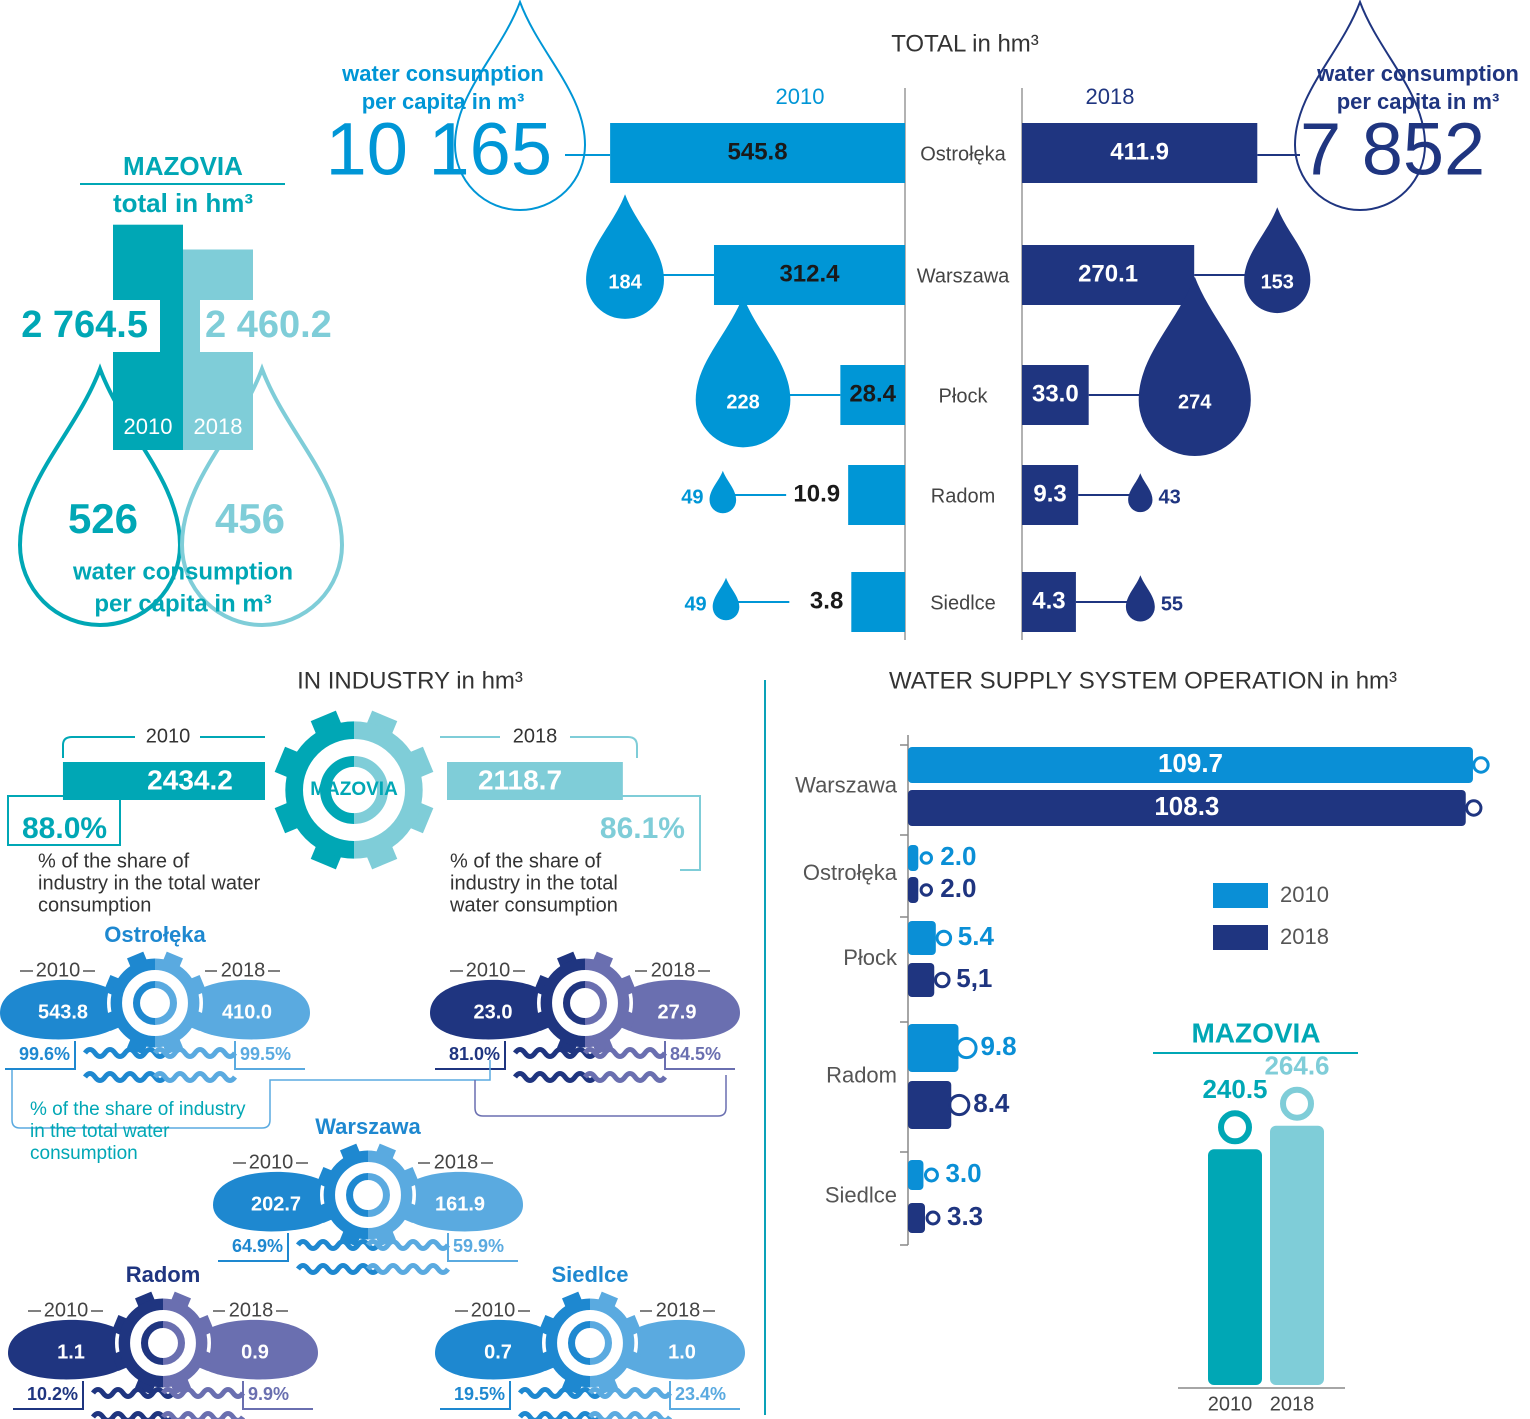 The height and width of the screenshot is (1419, 1530). Describe the element at coordinates (1392, 149) in the screenshot. I see `per-capita: 7 852` at that location.